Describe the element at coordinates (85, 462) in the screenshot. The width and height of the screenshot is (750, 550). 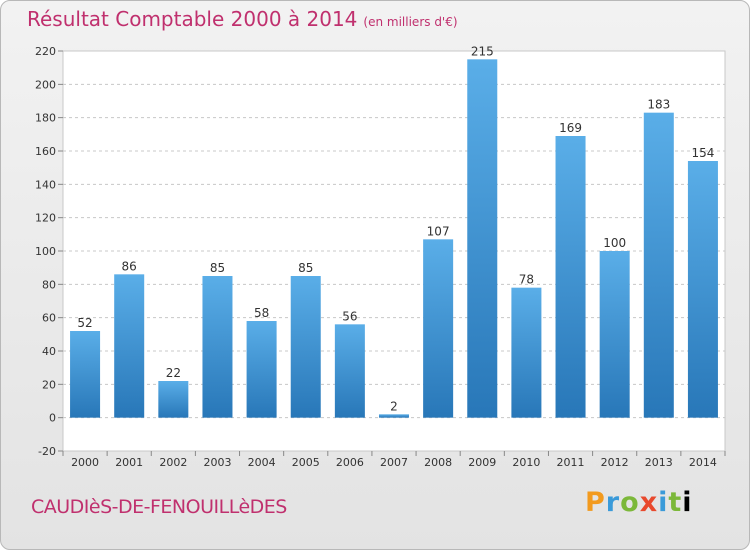
I see `x-tick-label: 2000` at that location.